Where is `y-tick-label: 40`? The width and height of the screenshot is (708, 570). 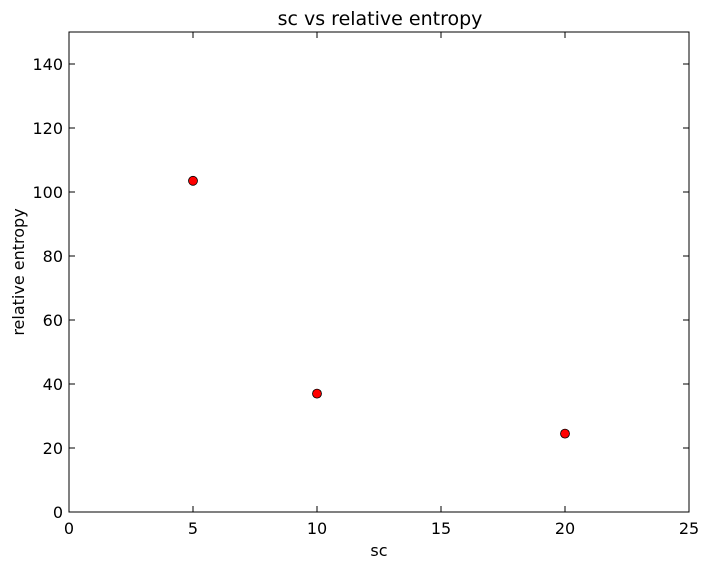 y-tick-label: 40 is located at coordinates (53, 384).